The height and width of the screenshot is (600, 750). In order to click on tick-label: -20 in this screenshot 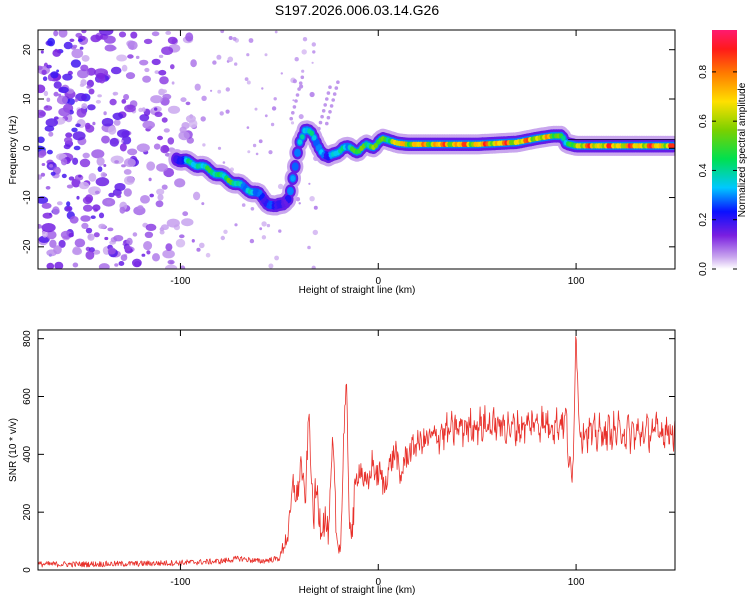, I will do `click(27, 246)`.